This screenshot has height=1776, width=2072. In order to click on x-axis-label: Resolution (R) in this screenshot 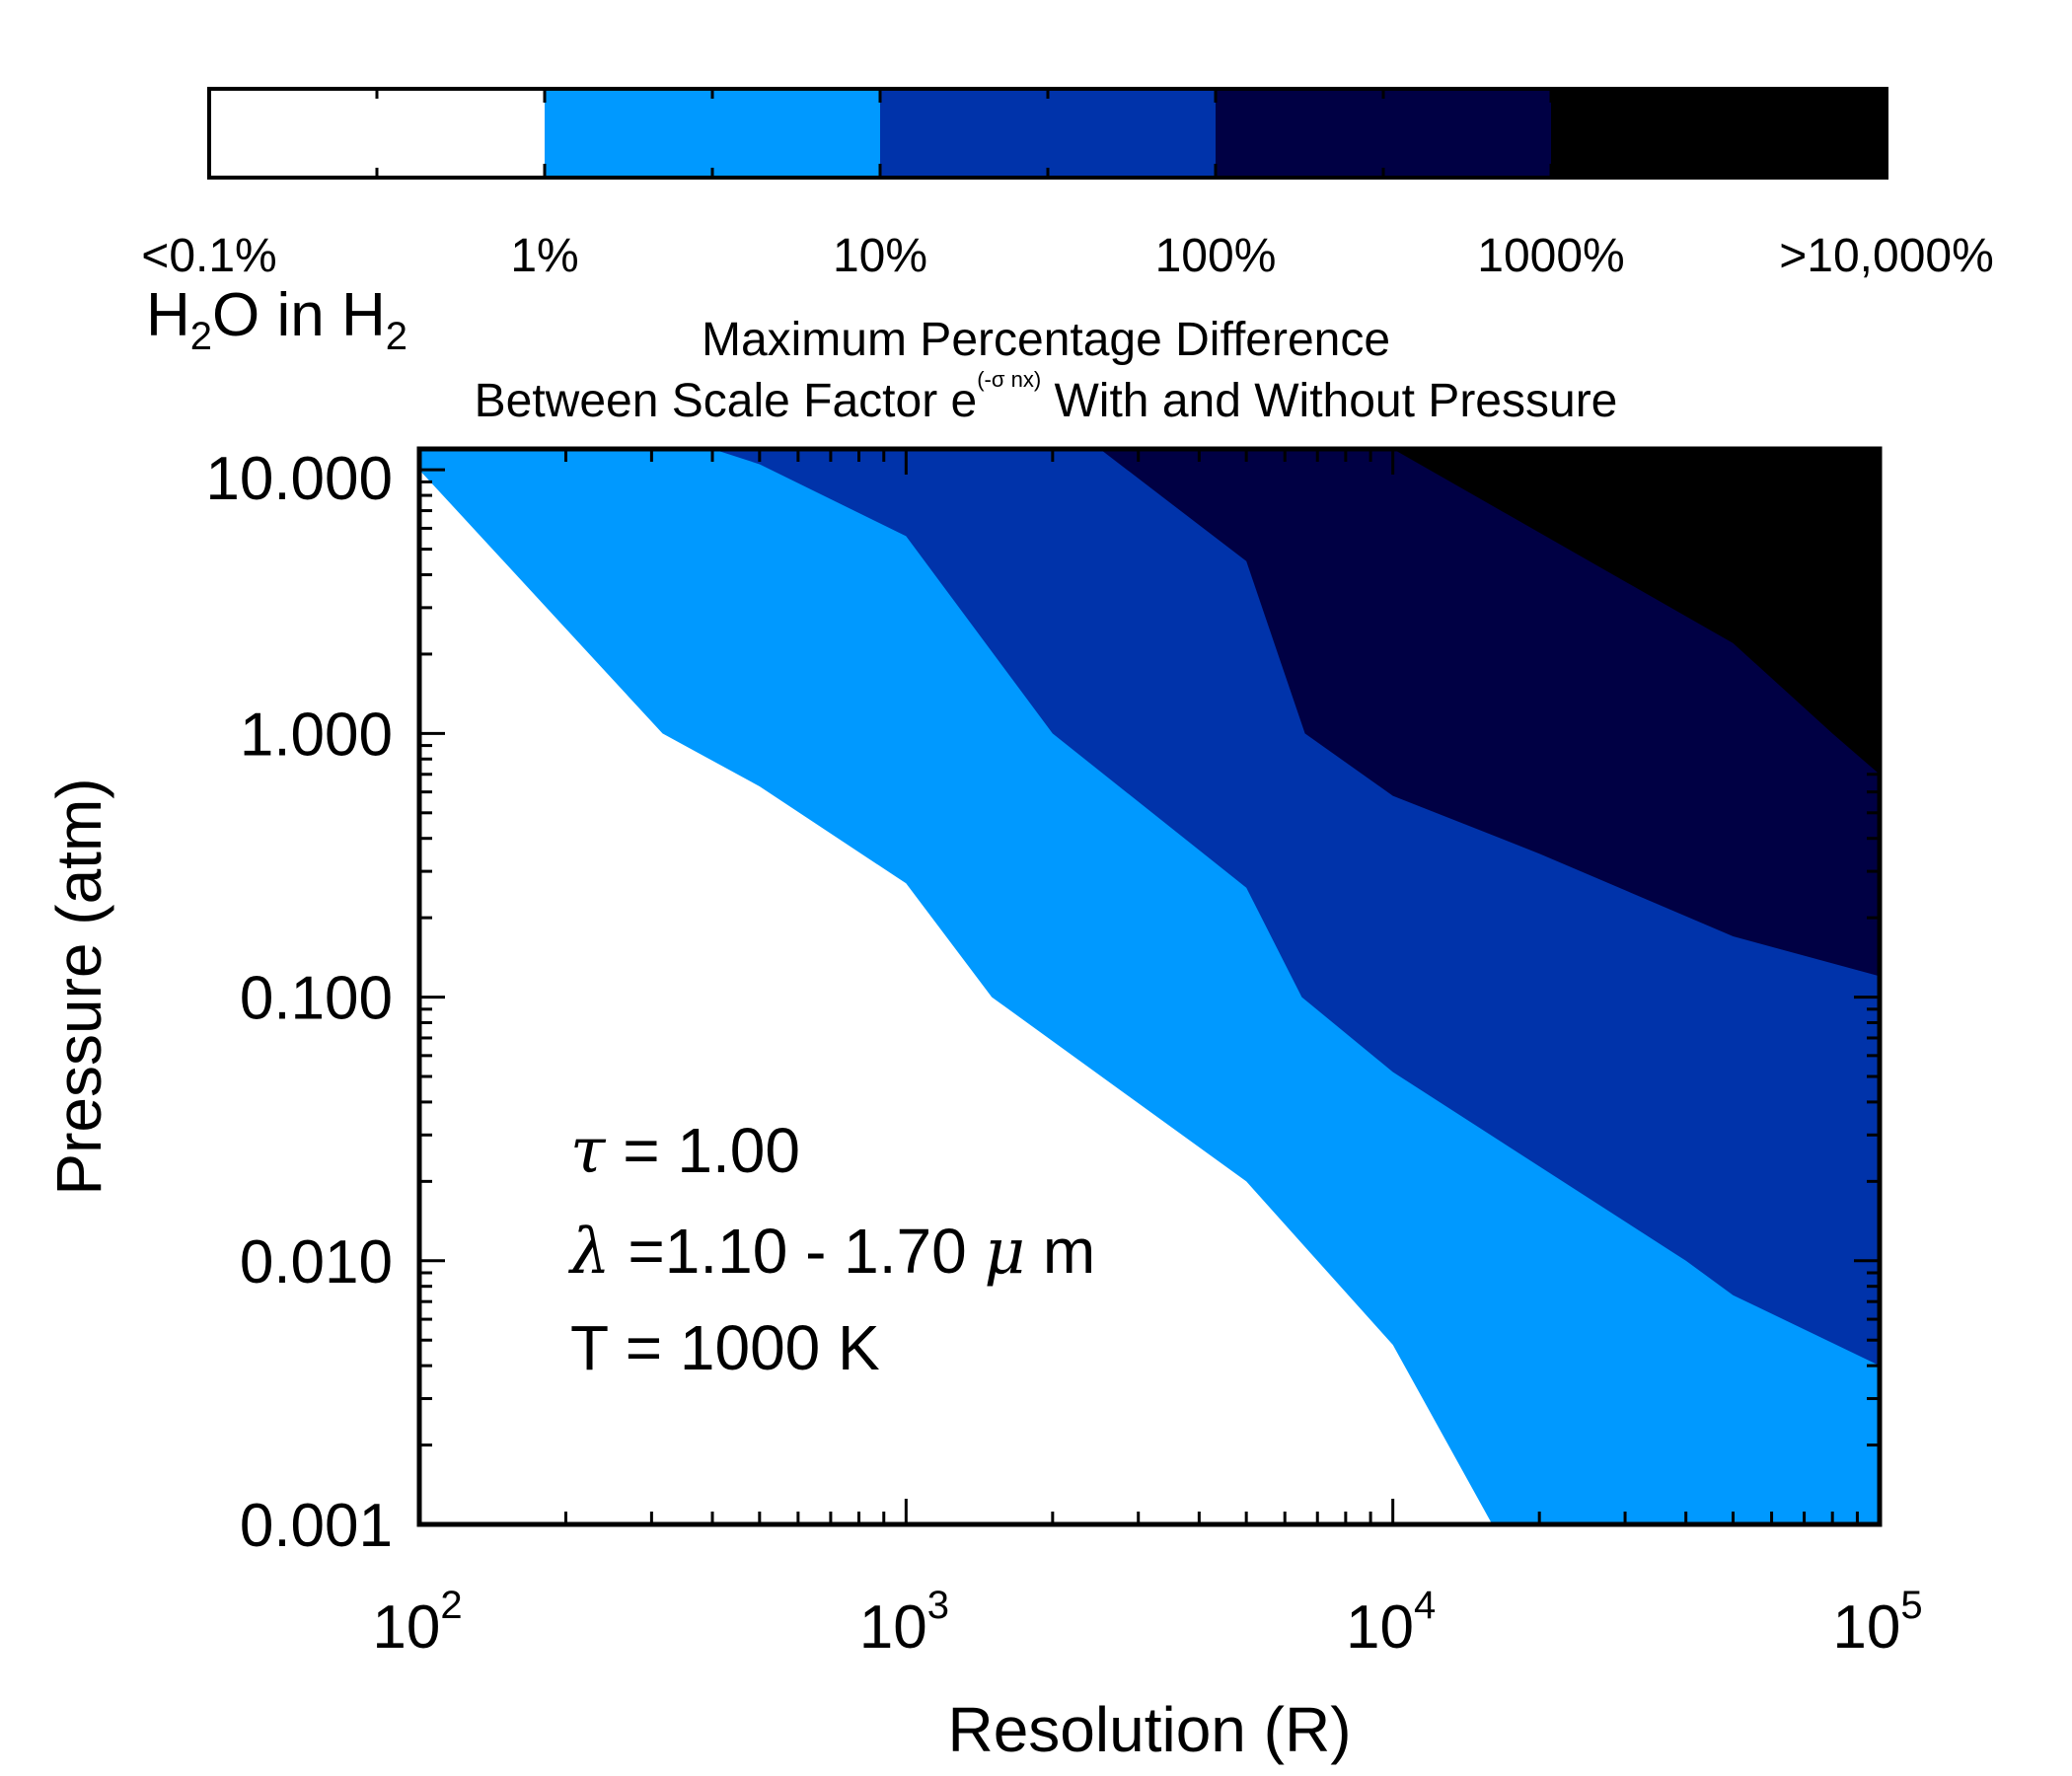, I will do `click(1149, 1729)`.